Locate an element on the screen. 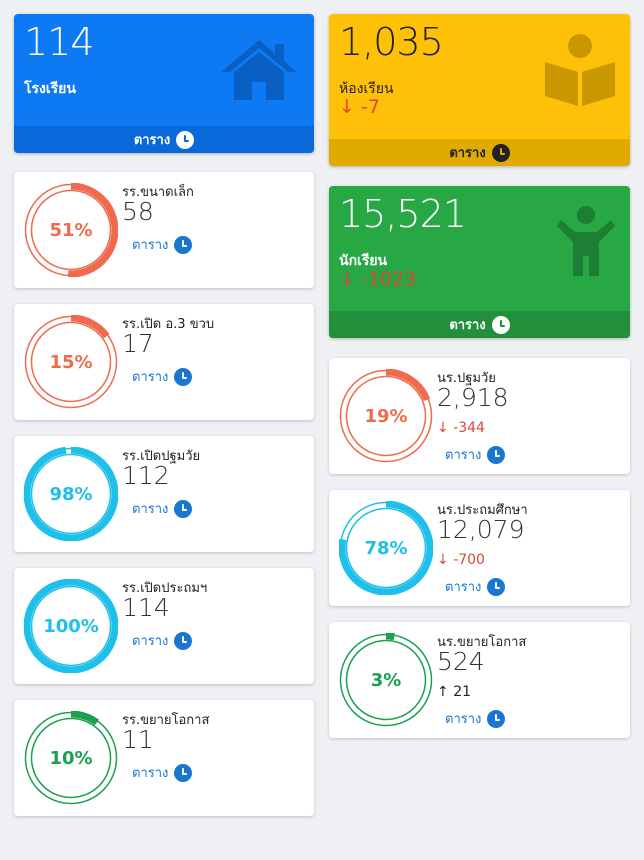  percent-label: 19% is located at coordinates (386, 416).